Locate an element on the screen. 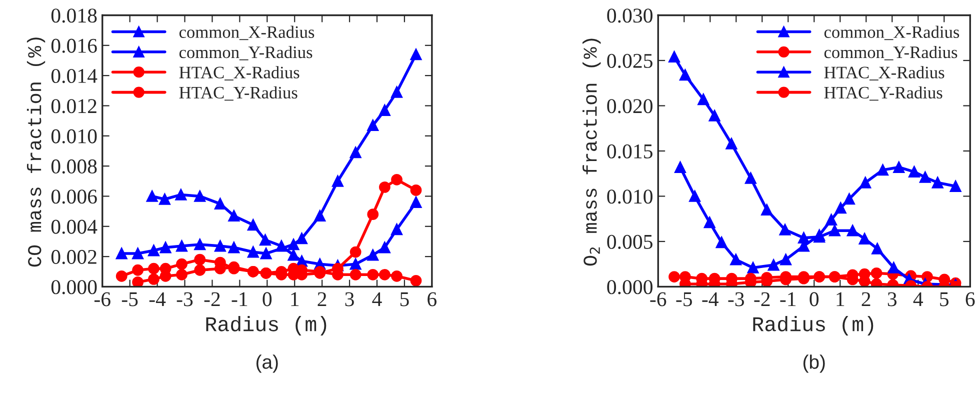  y-tick-label: 0.018 is located at coordinates (74, 15).